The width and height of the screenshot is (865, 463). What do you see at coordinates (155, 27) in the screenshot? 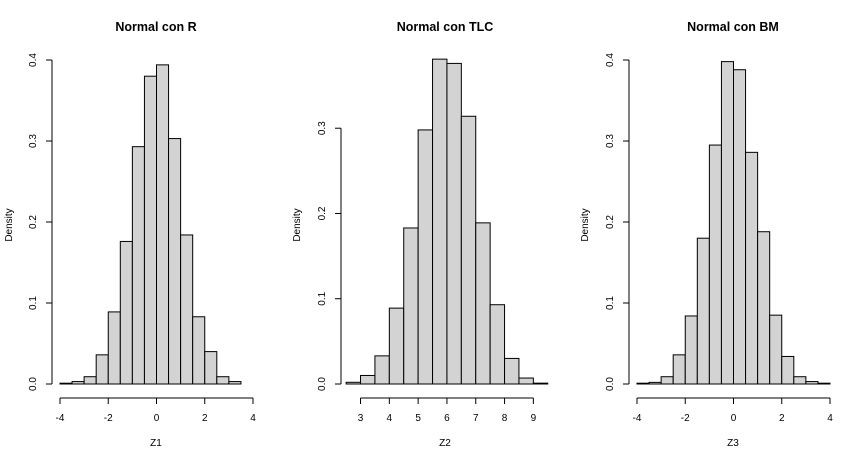
I see `chart-title: Normal con R` at bounding box center [155, 27].